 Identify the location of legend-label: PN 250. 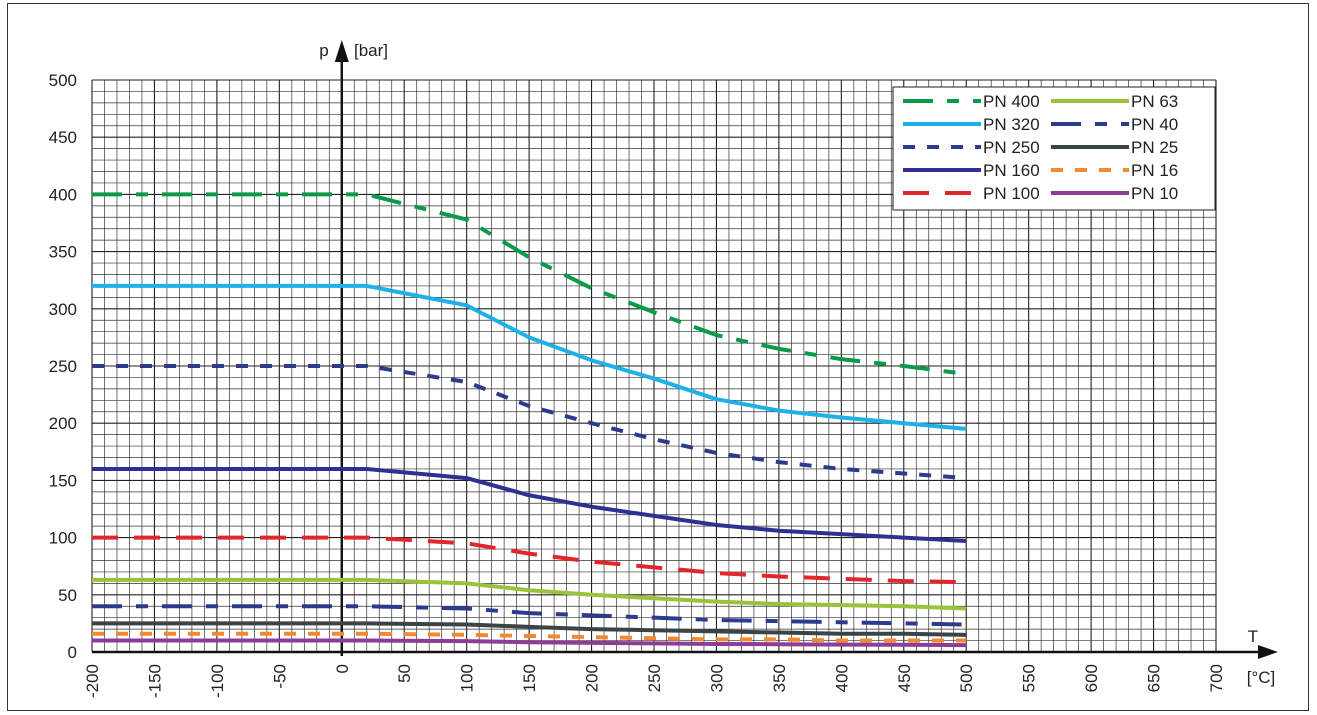
(1011, 147).